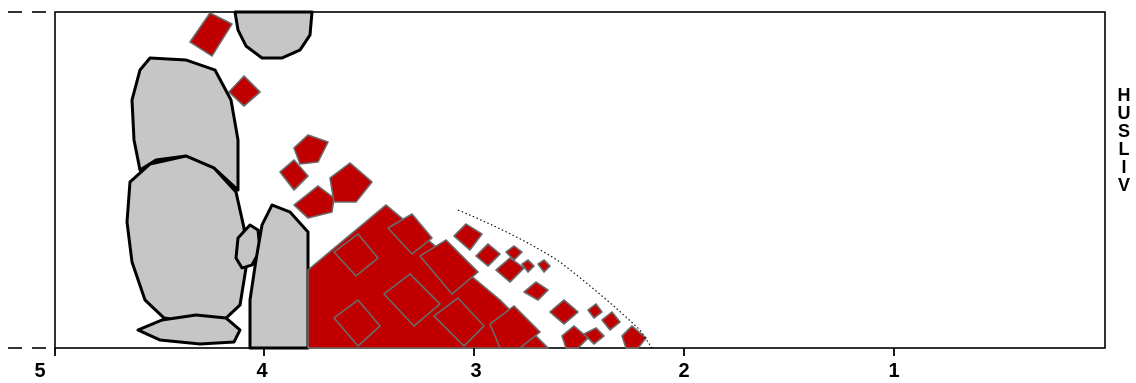 This screenshot has height=383, width=1136. I want to click on scale-label: 4, so click(262, 371).